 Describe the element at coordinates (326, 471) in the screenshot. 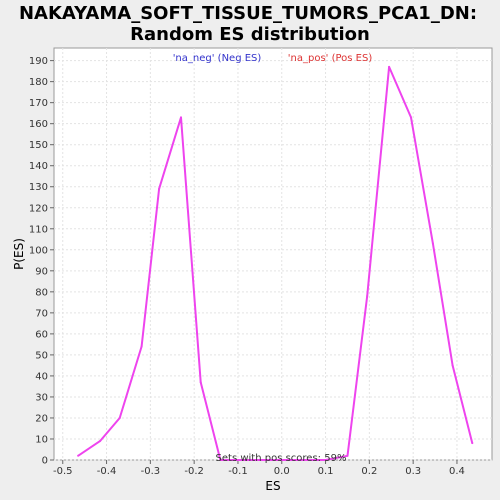

I see `x-tick-label: 0.1` at that location.